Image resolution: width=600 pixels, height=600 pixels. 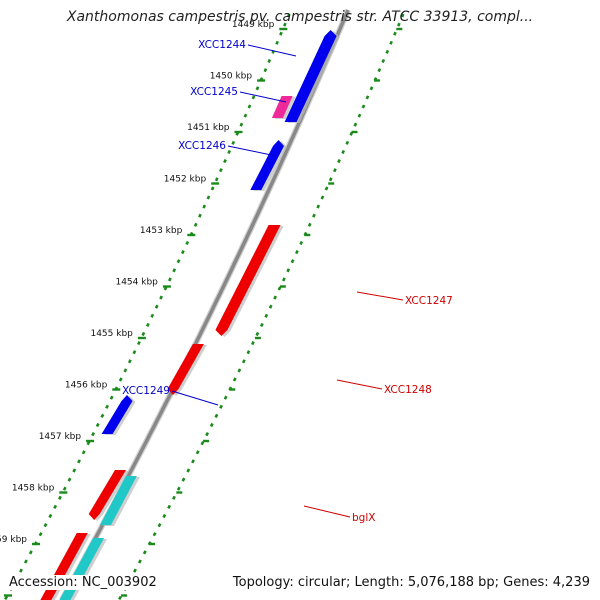 I want to click on gene-xcc1246, so click(x=267, y=165).